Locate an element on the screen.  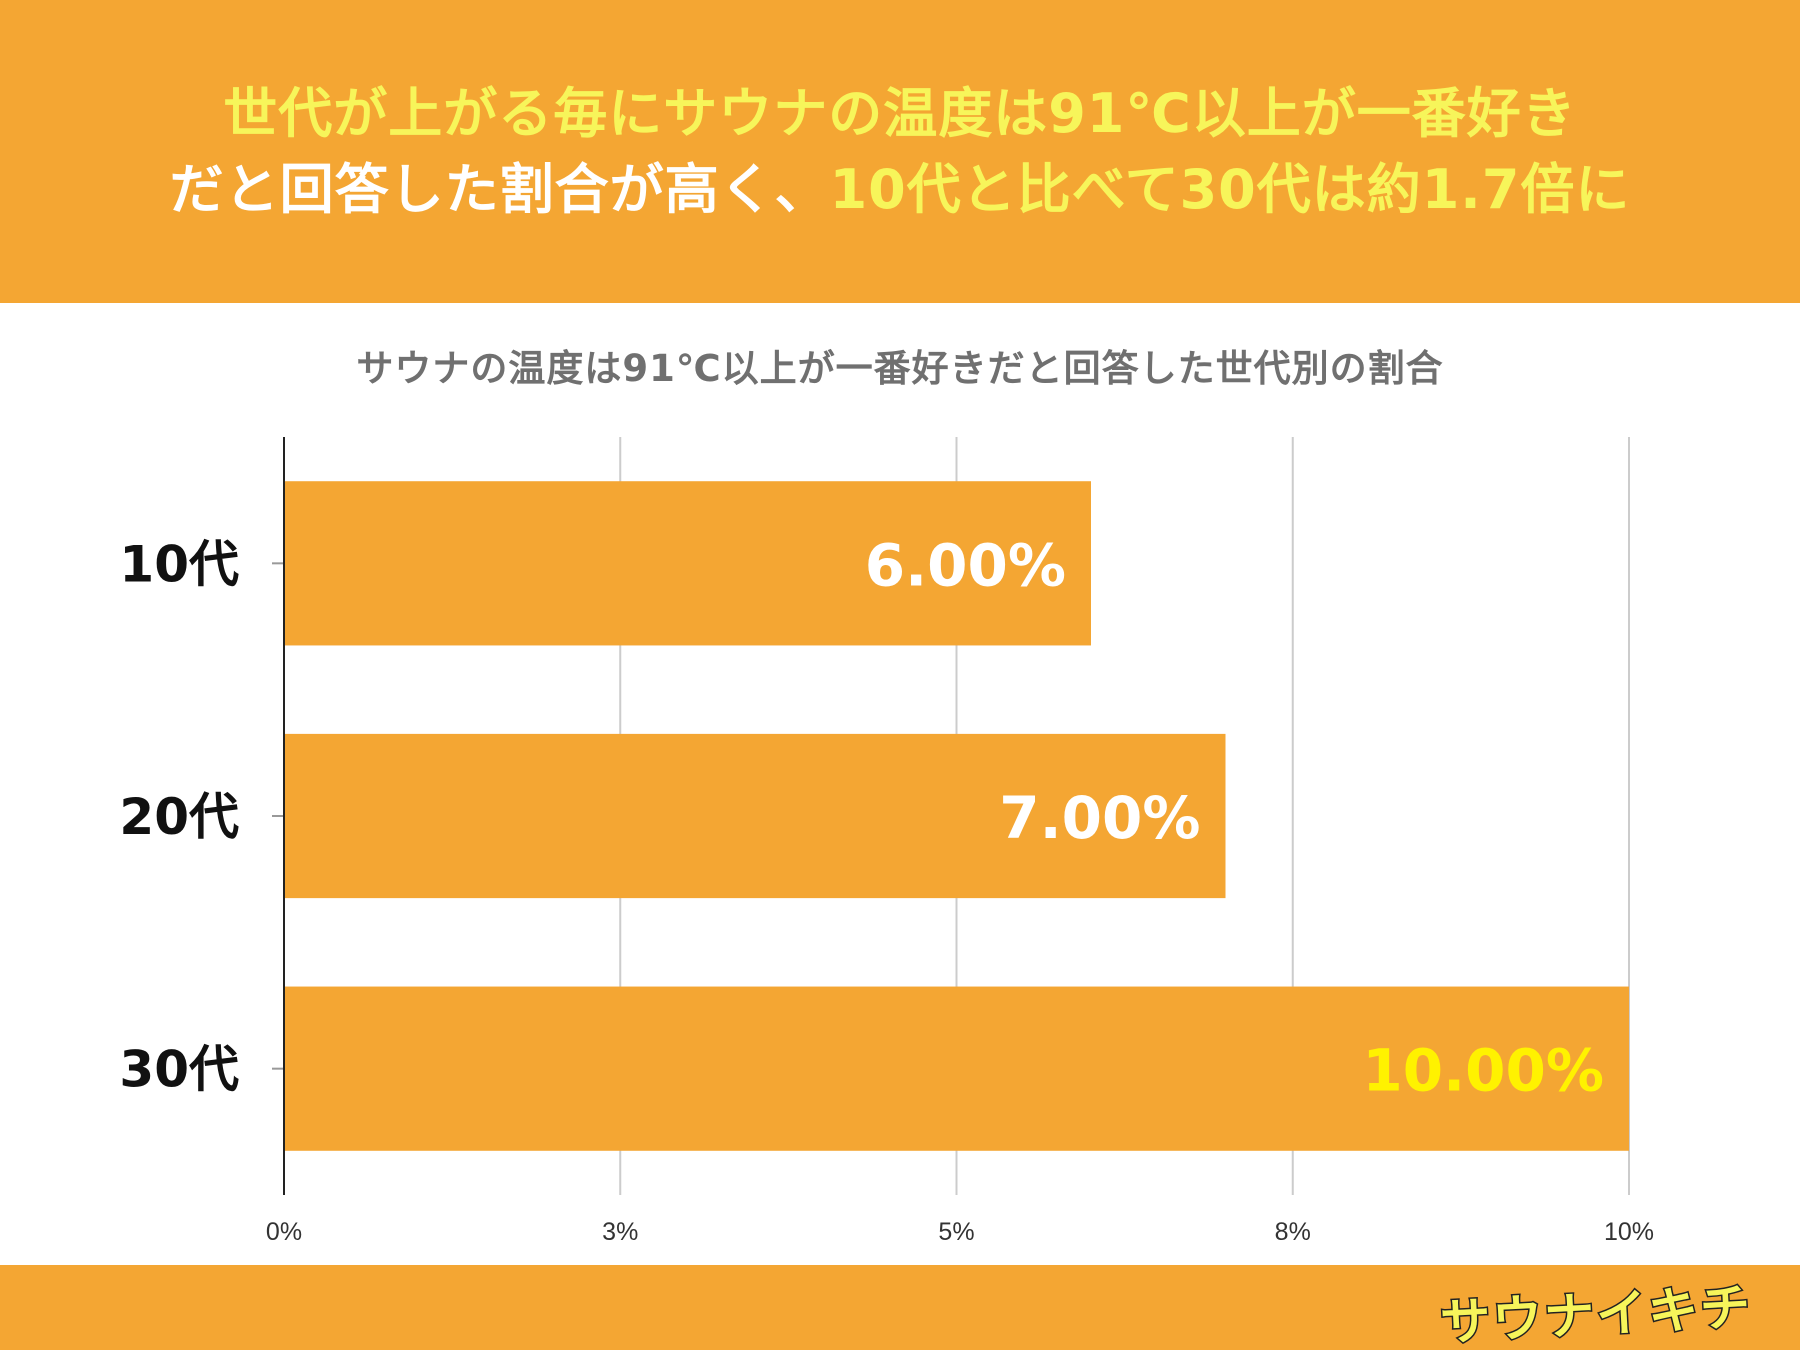
headline-line-1: 世代が上がる毎にサウナの温度は91℃以上が一番好き is located at coordinates (900, 114).